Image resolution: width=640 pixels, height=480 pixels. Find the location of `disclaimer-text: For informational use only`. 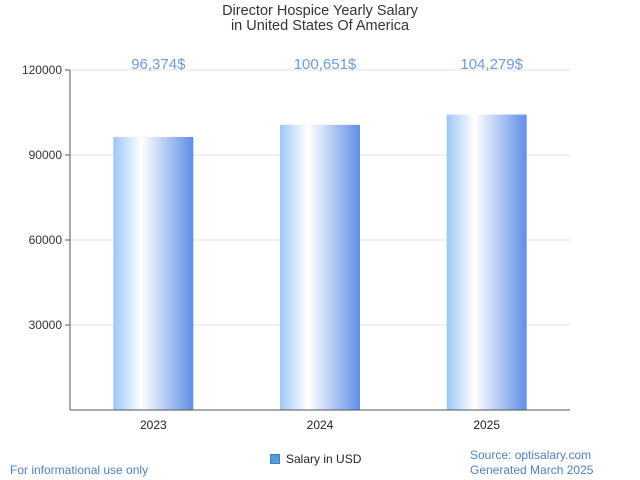

disclaimer-text: For informational use only is located at coordinates (79, 470).